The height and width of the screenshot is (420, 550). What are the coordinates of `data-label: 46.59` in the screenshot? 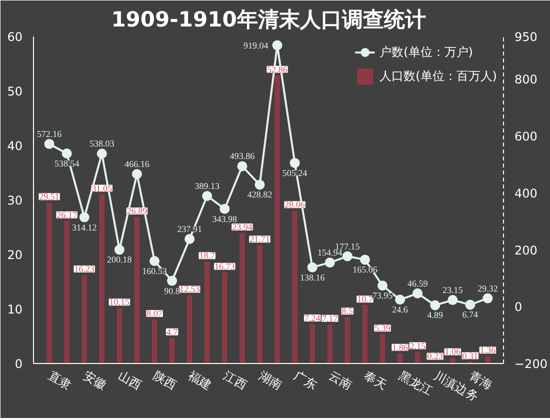 It's located at (417, 283).